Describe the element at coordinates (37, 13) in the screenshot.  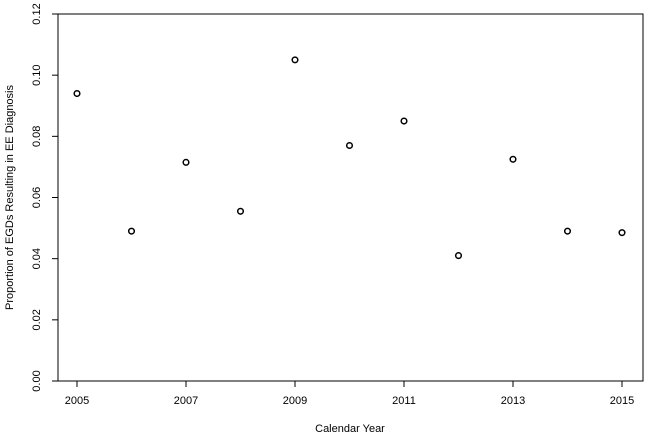
I see `y-tick-label: 0.12` at that location.